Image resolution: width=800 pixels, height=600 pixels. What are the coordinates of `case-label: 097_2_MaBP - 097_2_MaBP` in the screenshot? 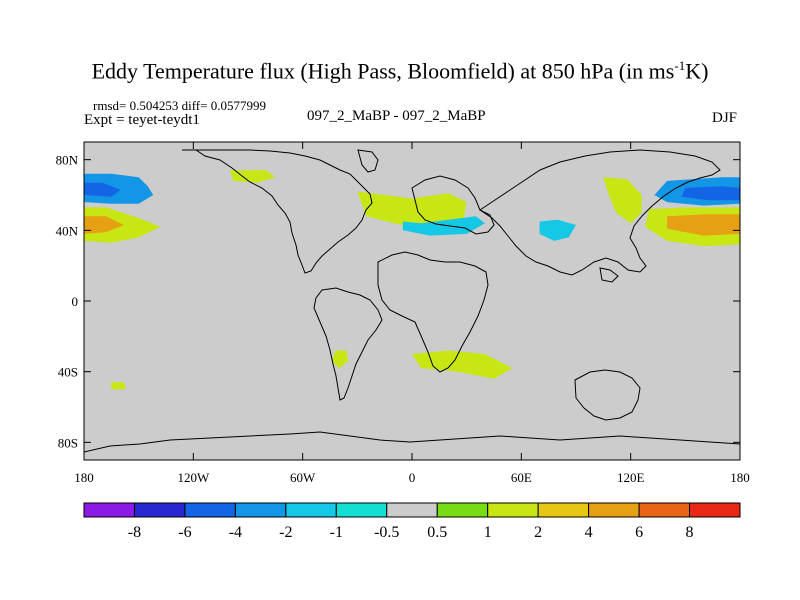 It's located at (396, 116).